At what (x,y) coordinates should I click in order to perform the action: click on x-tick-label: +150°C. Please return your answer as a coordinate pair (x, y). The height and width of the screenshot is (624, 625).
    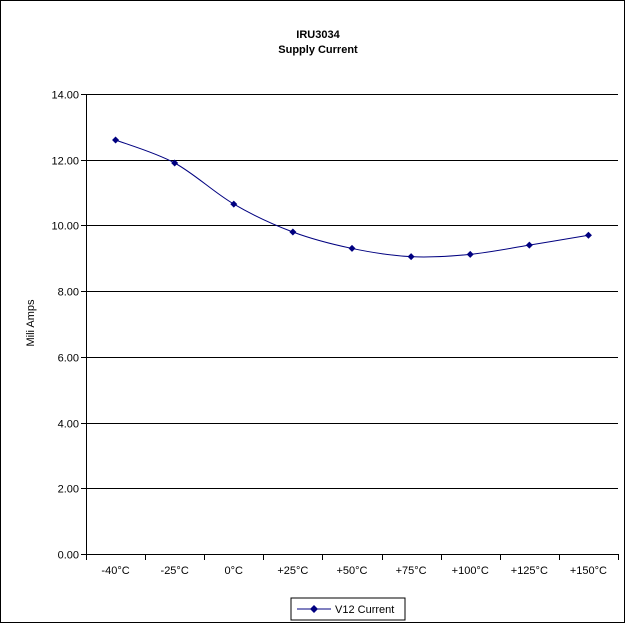
    Looking at the image, I should click on (588, 571).